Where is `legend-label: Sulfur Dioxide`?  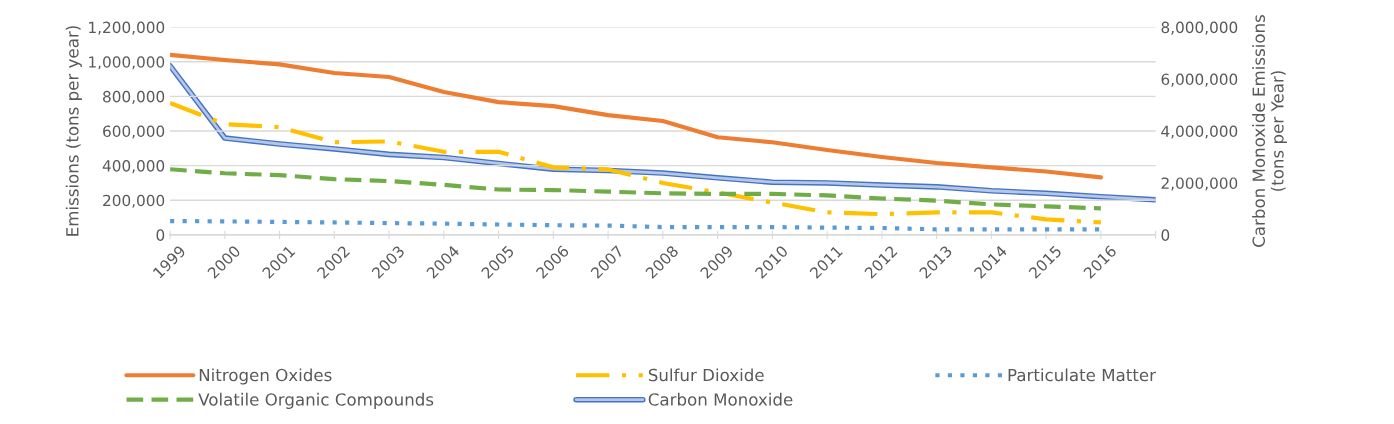 legend-label: Sulfur Dioxide is located at coordinates (706, 375).